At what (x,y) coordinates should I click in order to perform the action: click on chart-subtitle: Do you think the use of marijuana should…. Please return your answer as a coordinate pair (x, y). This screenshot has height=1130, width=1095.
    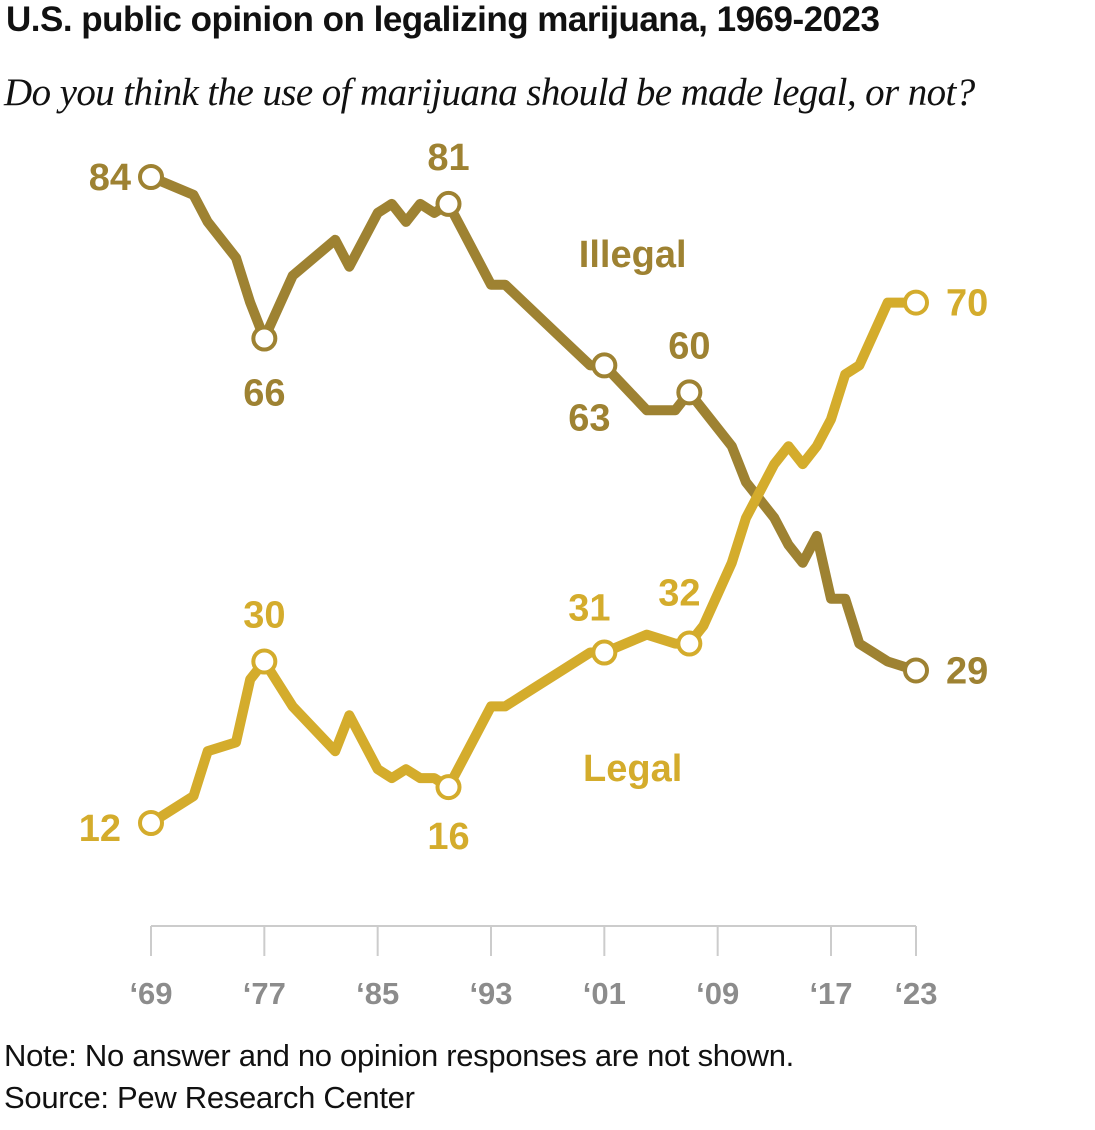
    Looking at the image, I should click on (489, 92).